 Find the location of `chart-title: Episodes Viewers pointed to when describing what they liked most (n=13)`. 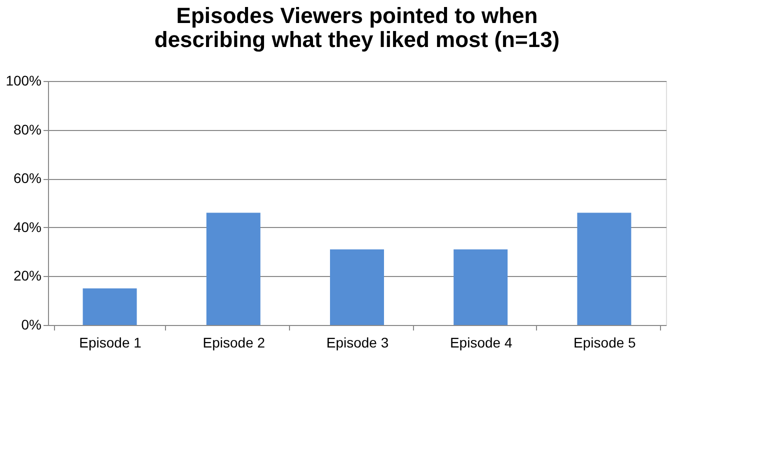

chart-title: Episodes Viewers pointed to when describing what they liked most (n=13) is located at coordinates (357, 27).